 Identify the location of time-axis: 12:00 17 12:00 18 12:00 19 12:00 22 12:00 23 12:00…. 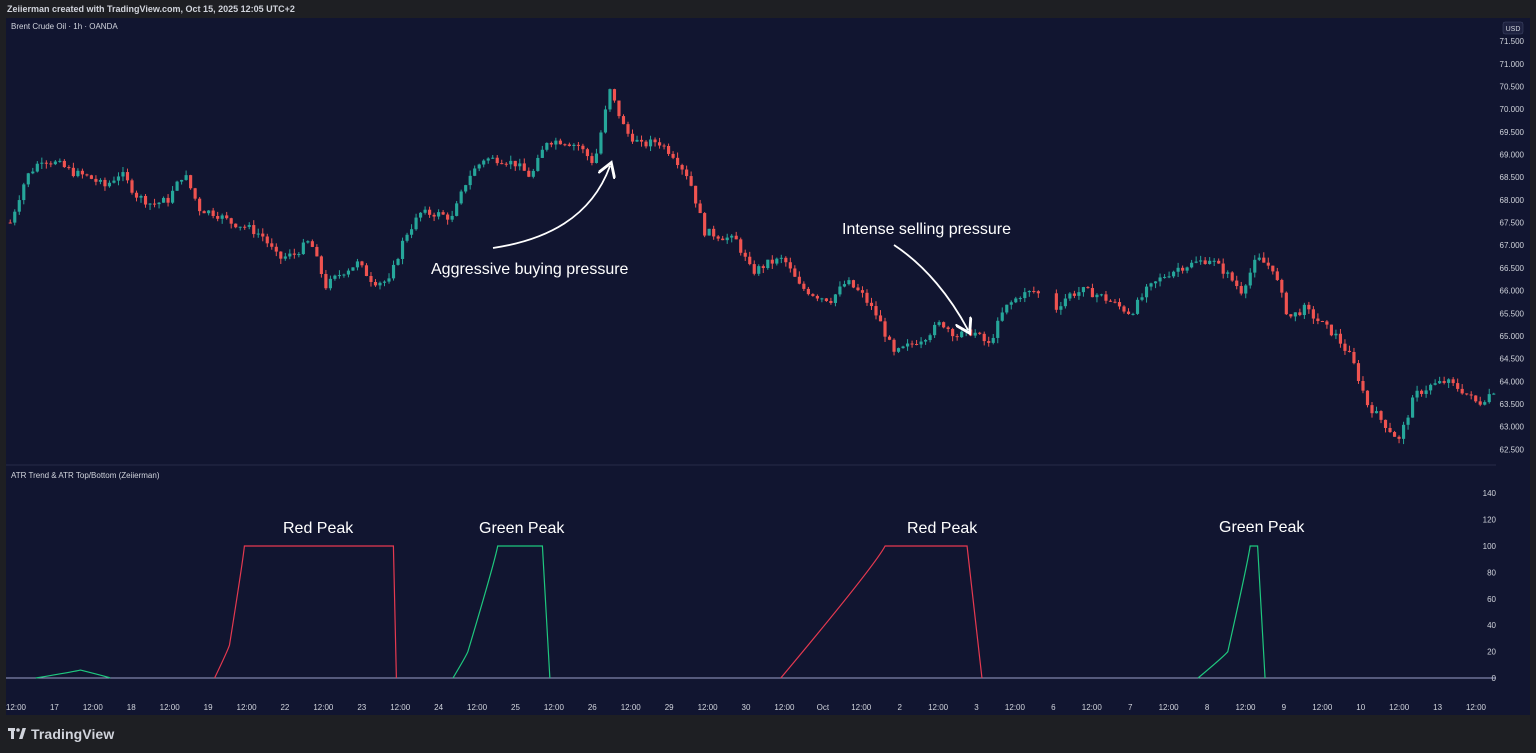
(746, 707).